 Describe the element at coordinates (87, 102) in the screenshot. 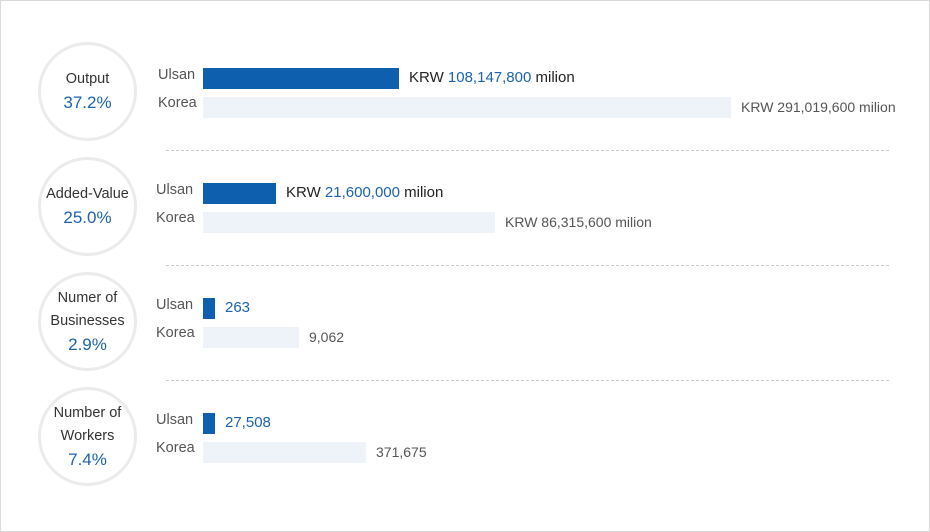

I see `share-percent: 37.2%` at that location.